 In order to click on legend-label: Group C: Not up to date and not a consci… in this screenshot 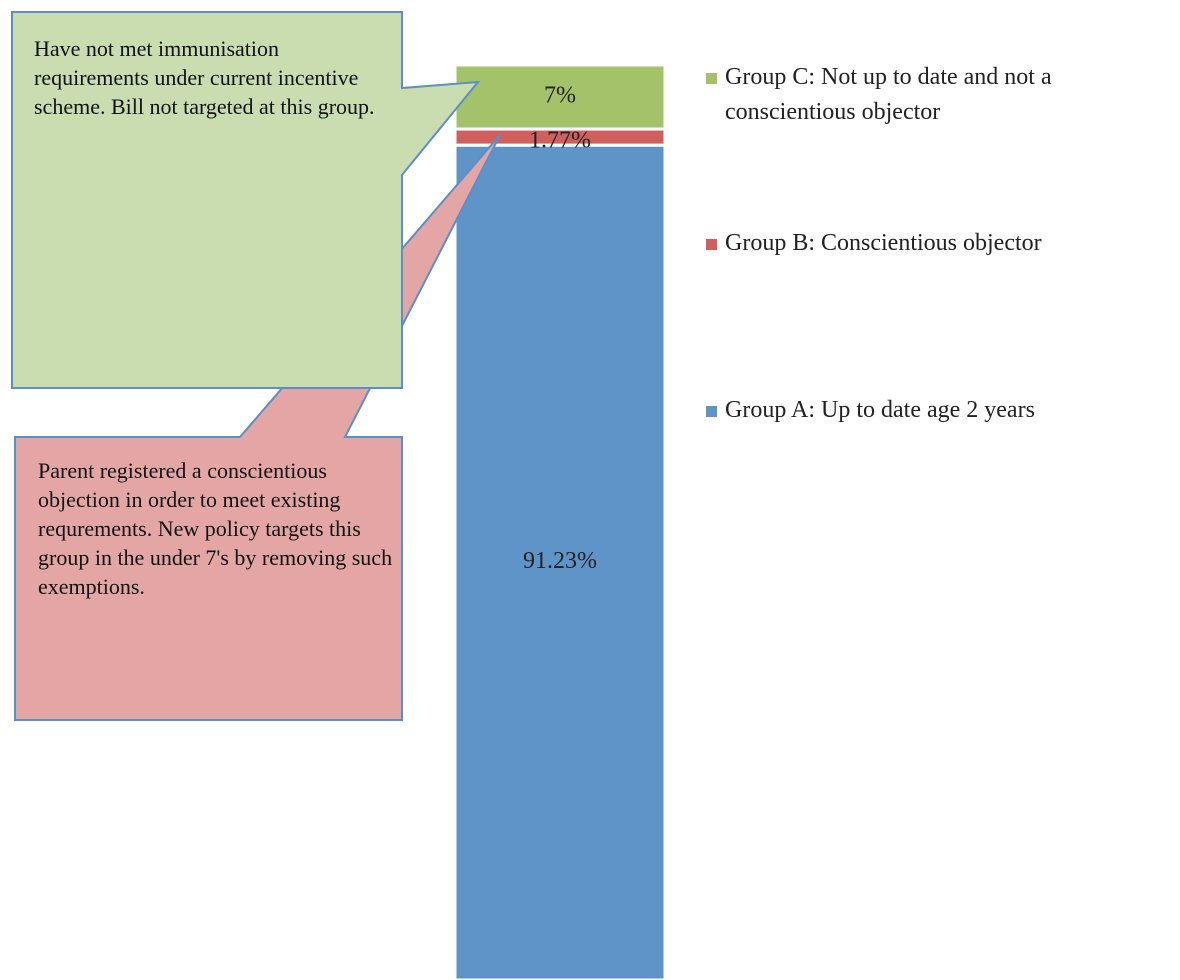, I will do `click(888, 94)`.